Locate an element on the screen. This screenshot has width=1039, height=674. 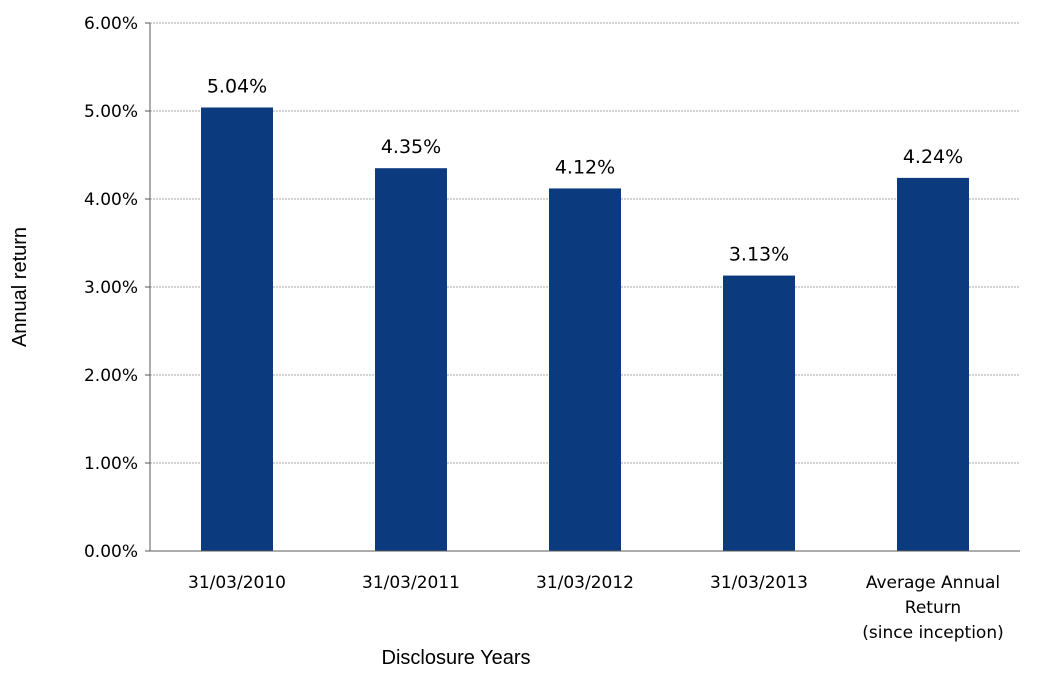
y-axis-title: Annual return is located at coordinates (20, 287).